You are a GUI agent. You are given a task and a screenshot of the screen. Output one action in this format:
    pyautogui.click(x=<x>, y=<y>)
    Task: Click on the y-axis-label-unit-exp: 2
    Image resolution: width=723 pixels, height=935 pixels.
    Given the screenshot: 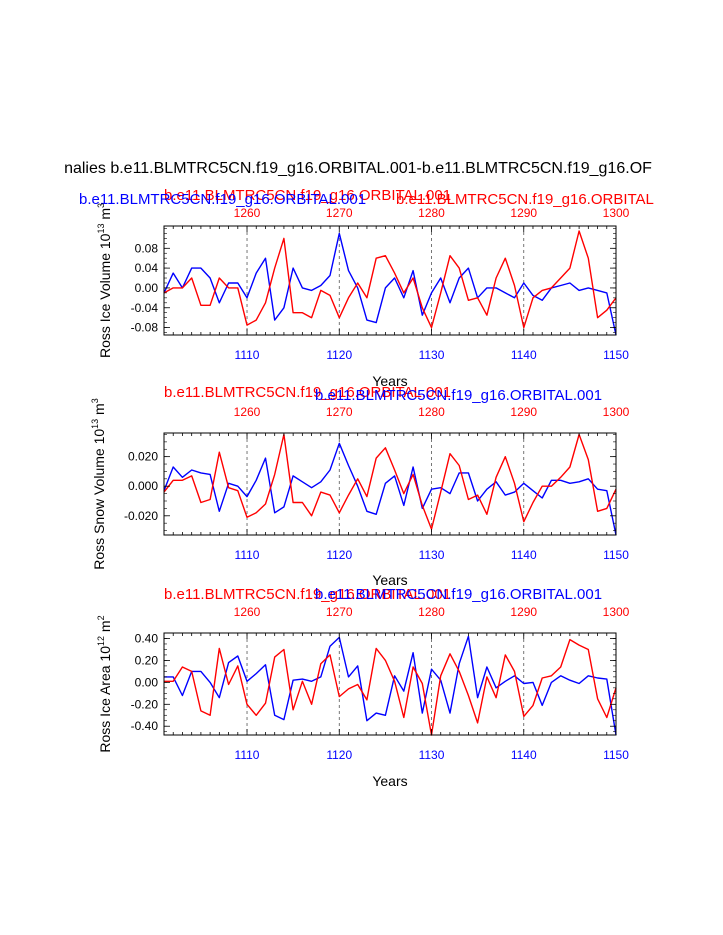 What is the action you would take?
    pyautogui.click(x=101, y=617)
    